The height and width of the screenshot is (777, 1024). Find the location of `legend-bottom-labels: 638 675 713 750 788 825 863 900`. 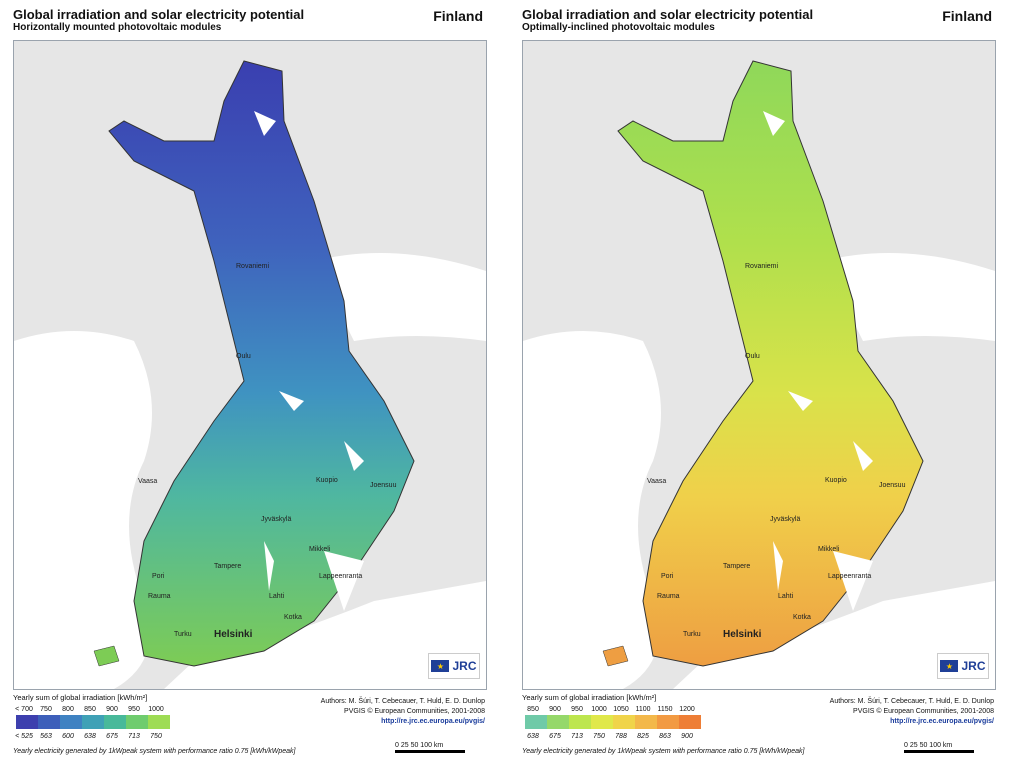

legend-bottom-labels: 638 675 713 750 788 825 863 900 is located at coordinates (610, 736).